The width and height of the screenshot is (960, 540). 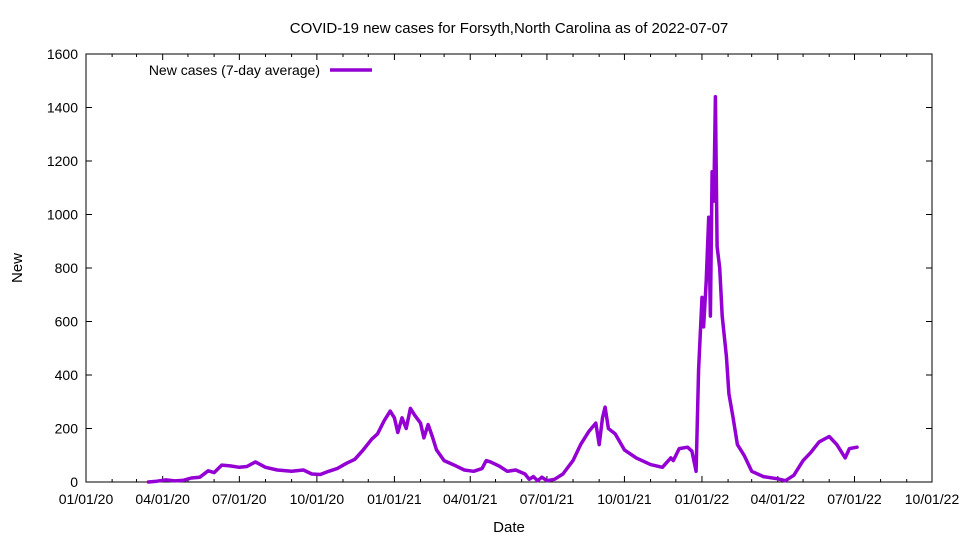 I want to click on x-tick-label: 01/01/21, so click(x=394, y=499).